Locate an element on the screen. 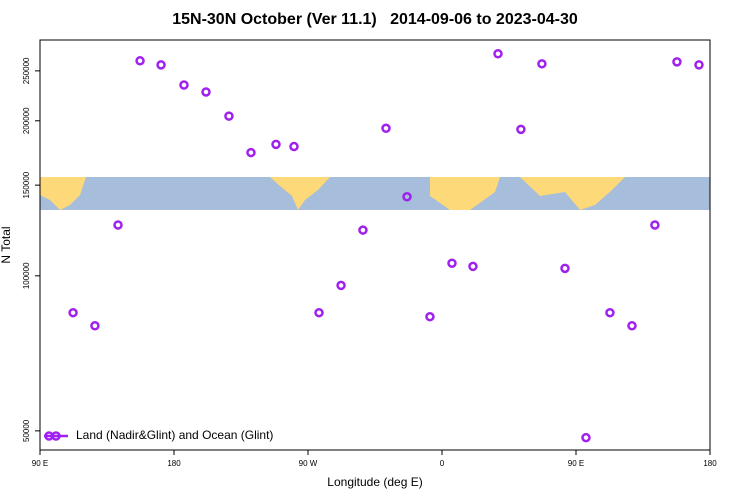  x-axis-label: Longitude (deg E) is located at coordinates (374, 482).